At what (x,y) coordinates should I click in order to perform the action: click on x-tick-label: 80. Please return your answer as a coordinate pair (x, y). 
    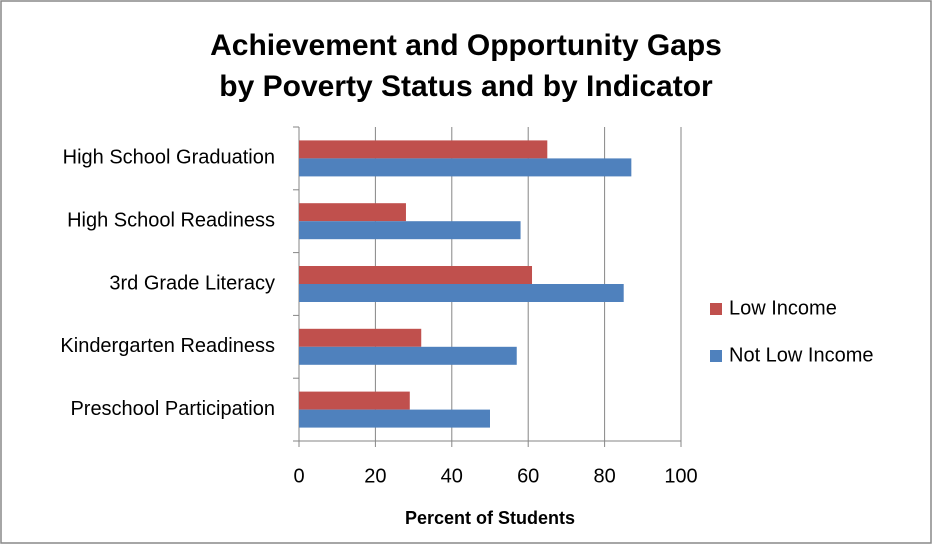
    Looking at the image, I should click on (604, 476).